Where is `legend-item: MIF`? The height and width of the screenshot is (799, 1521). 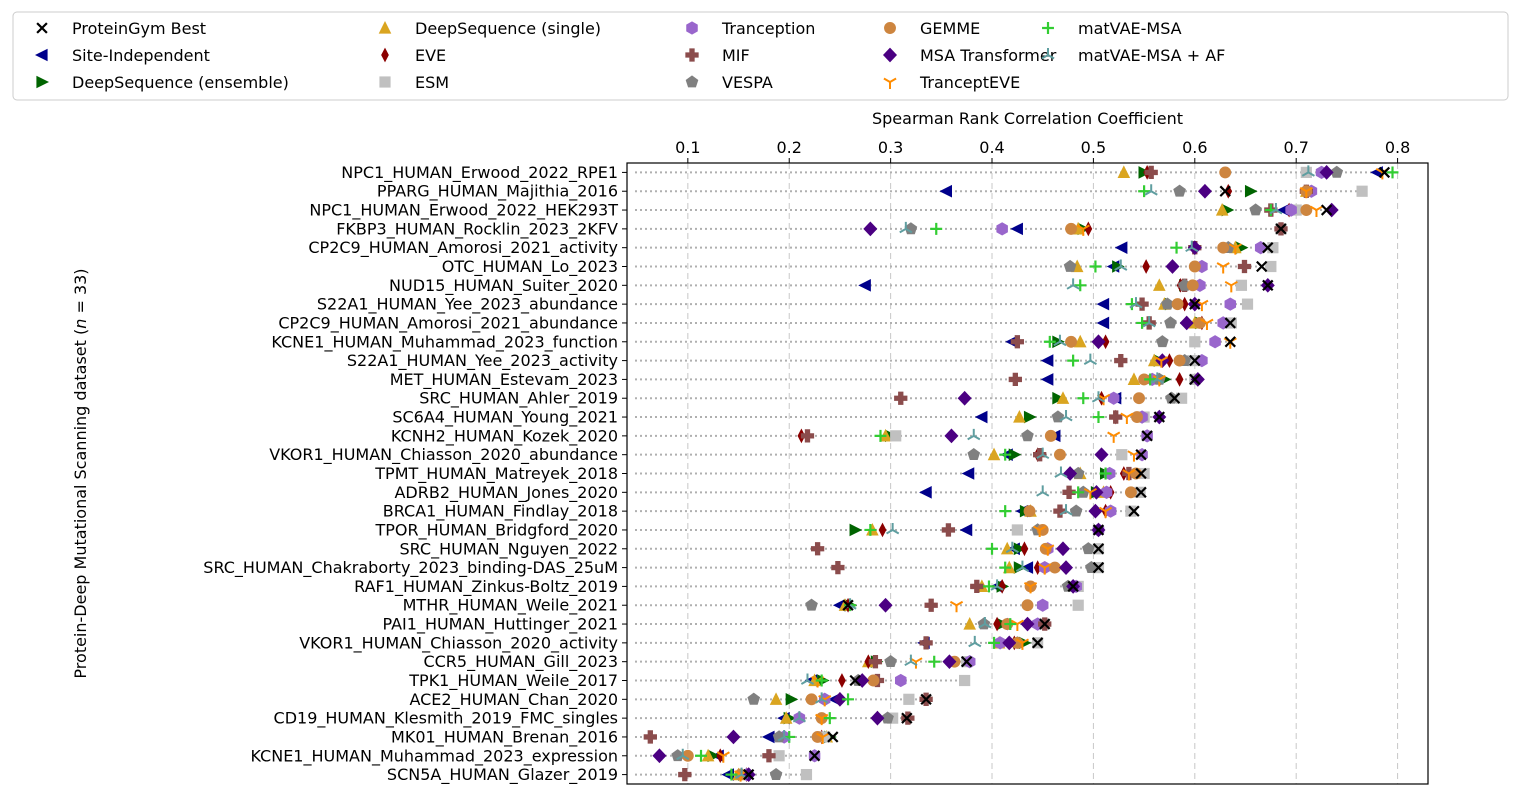 legend-item: MIF is located at coordinates (717, 55).